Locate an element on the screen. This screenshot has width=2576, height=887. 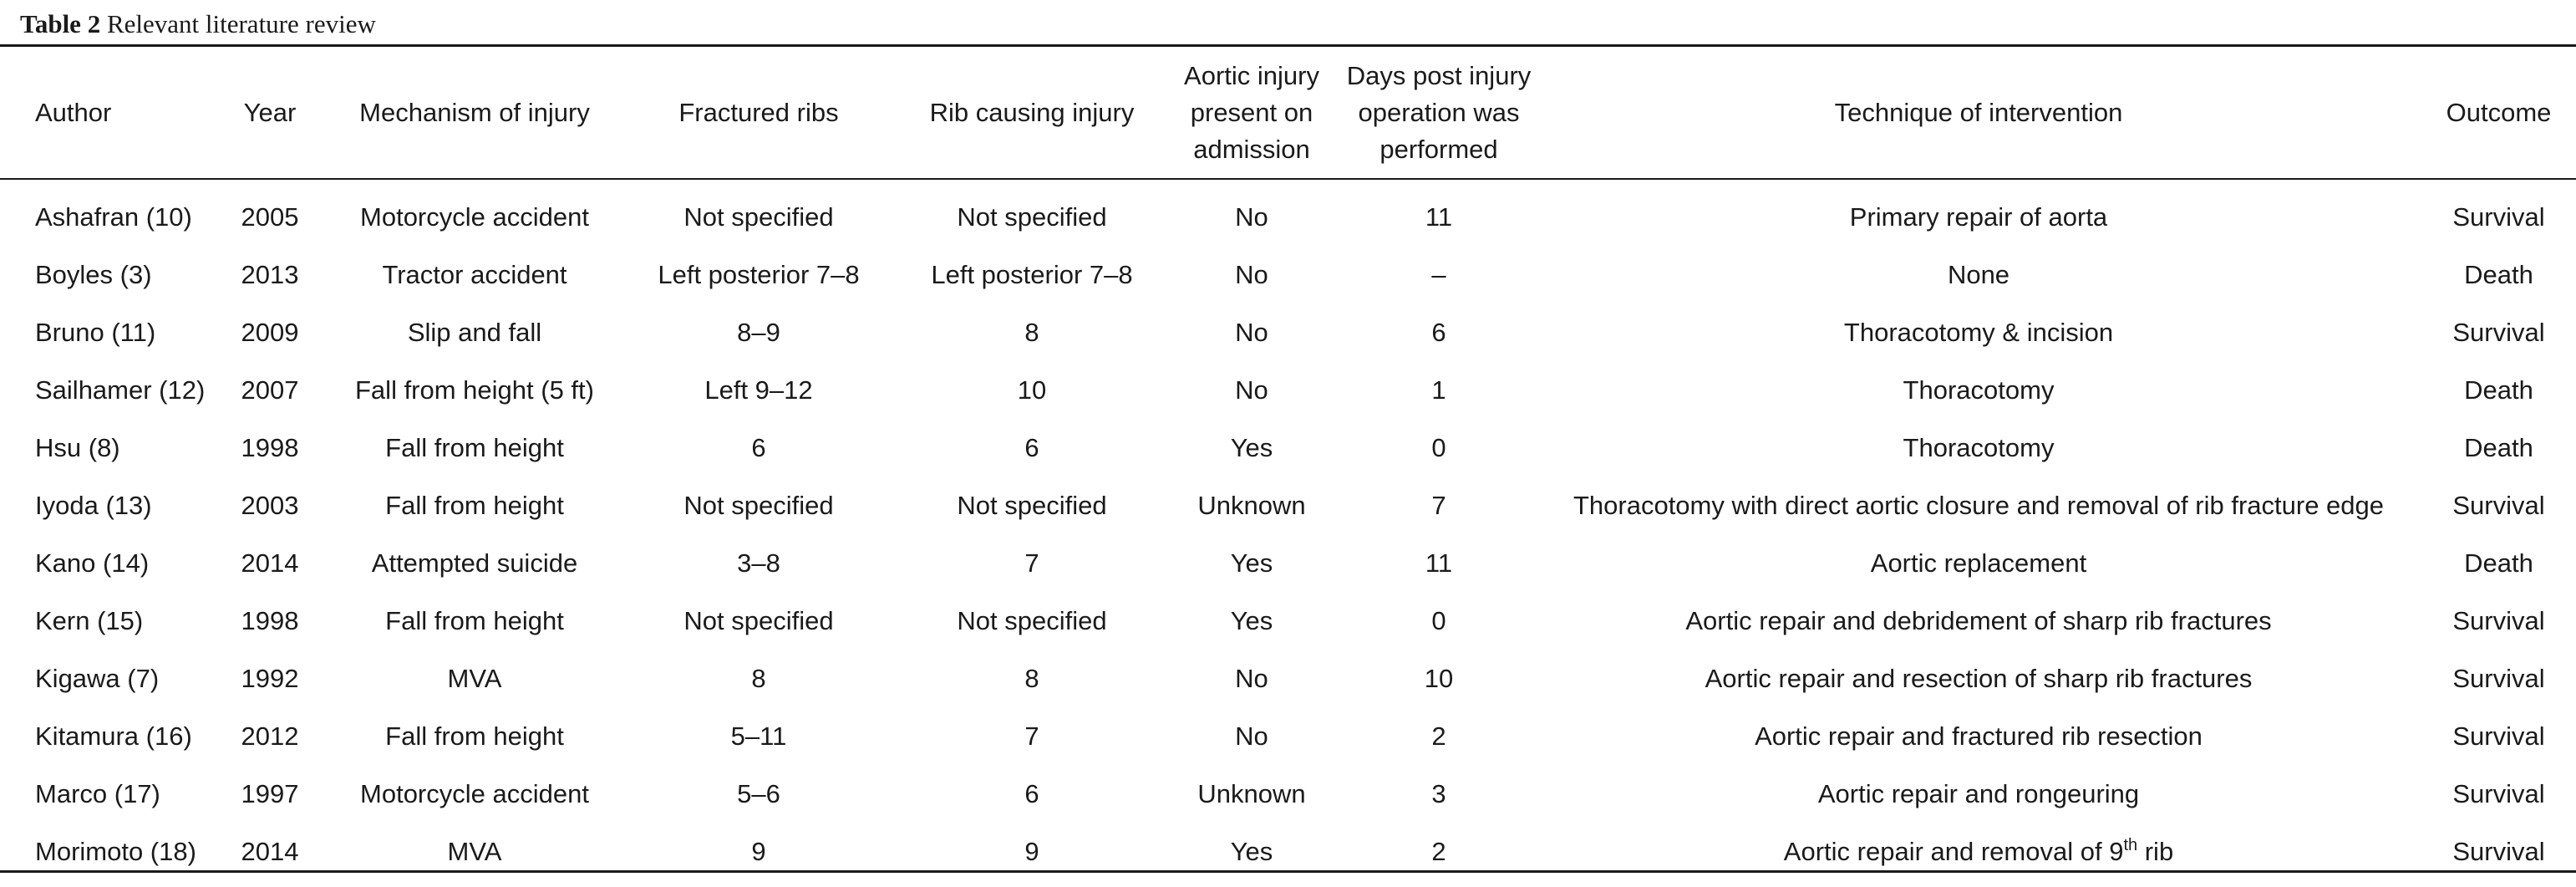
cell-author: Hsu (8) is located at coordinates (77, 447).